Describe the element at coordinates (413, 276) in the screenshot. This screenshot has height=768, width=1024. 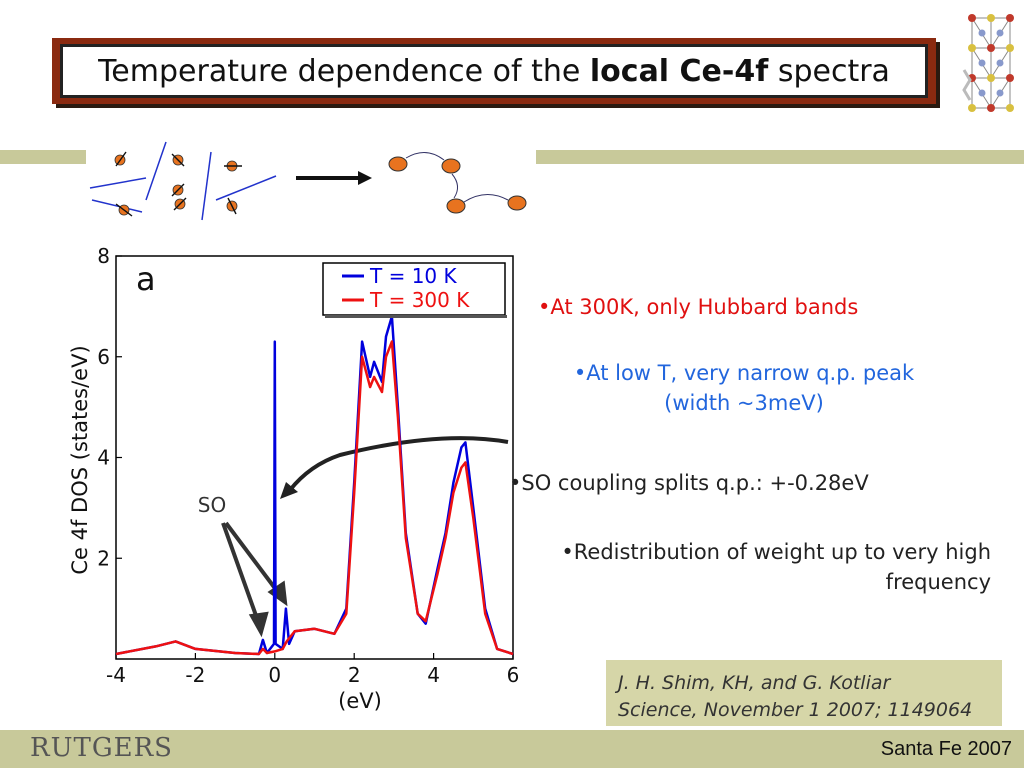
I see `legend-label-10k: T = 10 K` at that location.